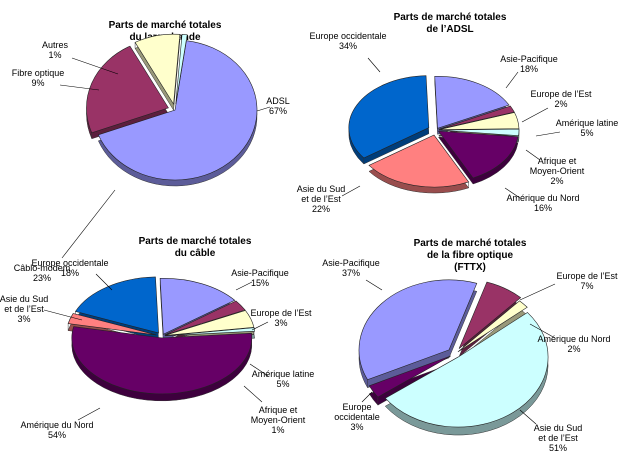 The width and height of the screenshot is (623, 456). What do you see at coordinates (558, 438) in the screenshot?
I see `slice-label: Asie du Sud et de l’Est 51%` at bounding box center [558, 438].